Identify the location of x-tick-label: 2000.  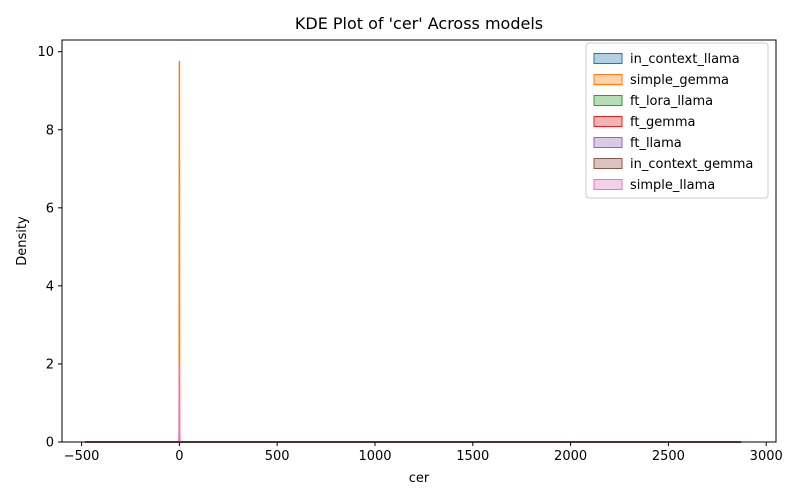
(570, 456).